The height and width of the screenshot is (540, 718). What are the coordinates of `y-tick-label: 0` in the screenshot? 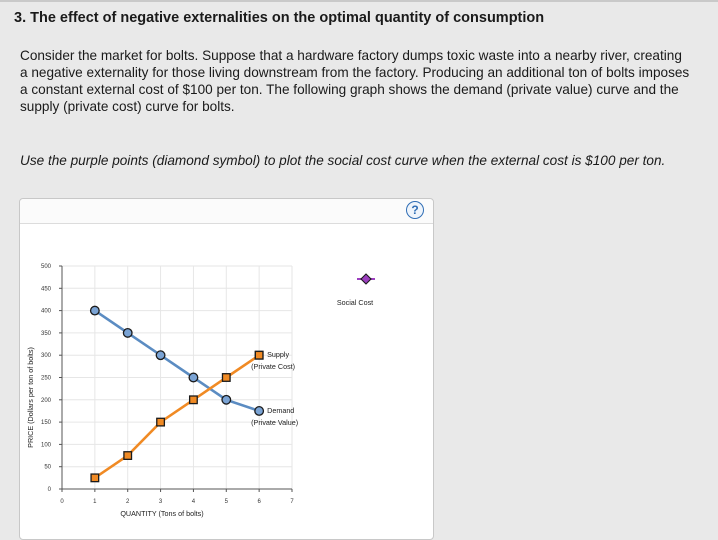 It's located at (50, 490).